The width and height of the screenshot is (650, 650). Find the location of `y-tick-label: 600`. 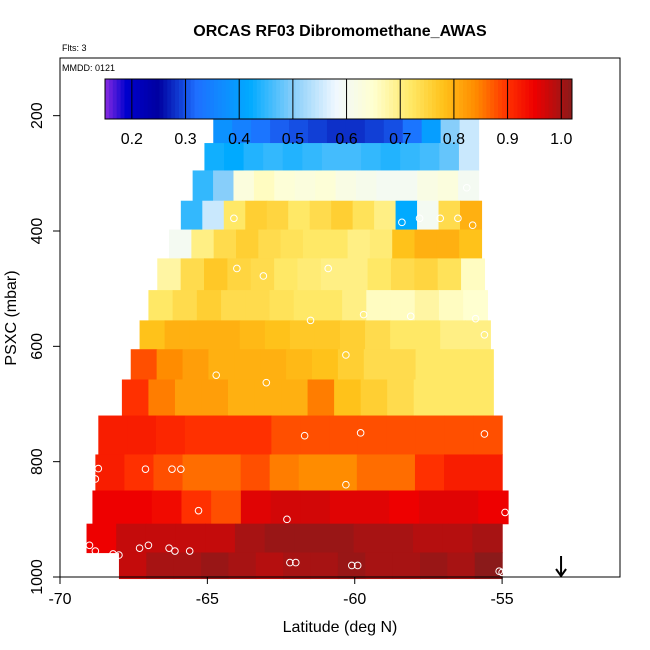

y-tick-label: 600 is located at coordinates (37, 346).